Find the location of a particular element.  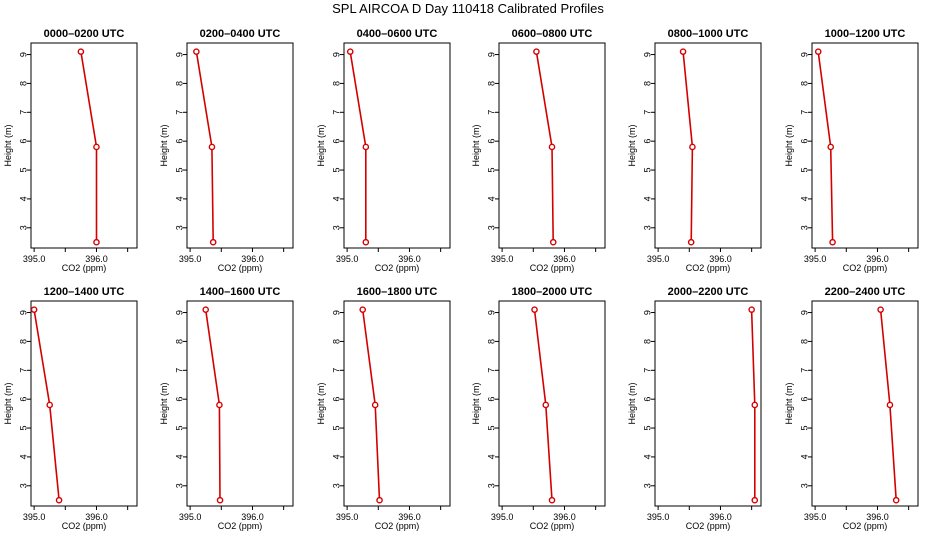

panel-title: 1800–2000 UTC is located at coordinates (552, 292).